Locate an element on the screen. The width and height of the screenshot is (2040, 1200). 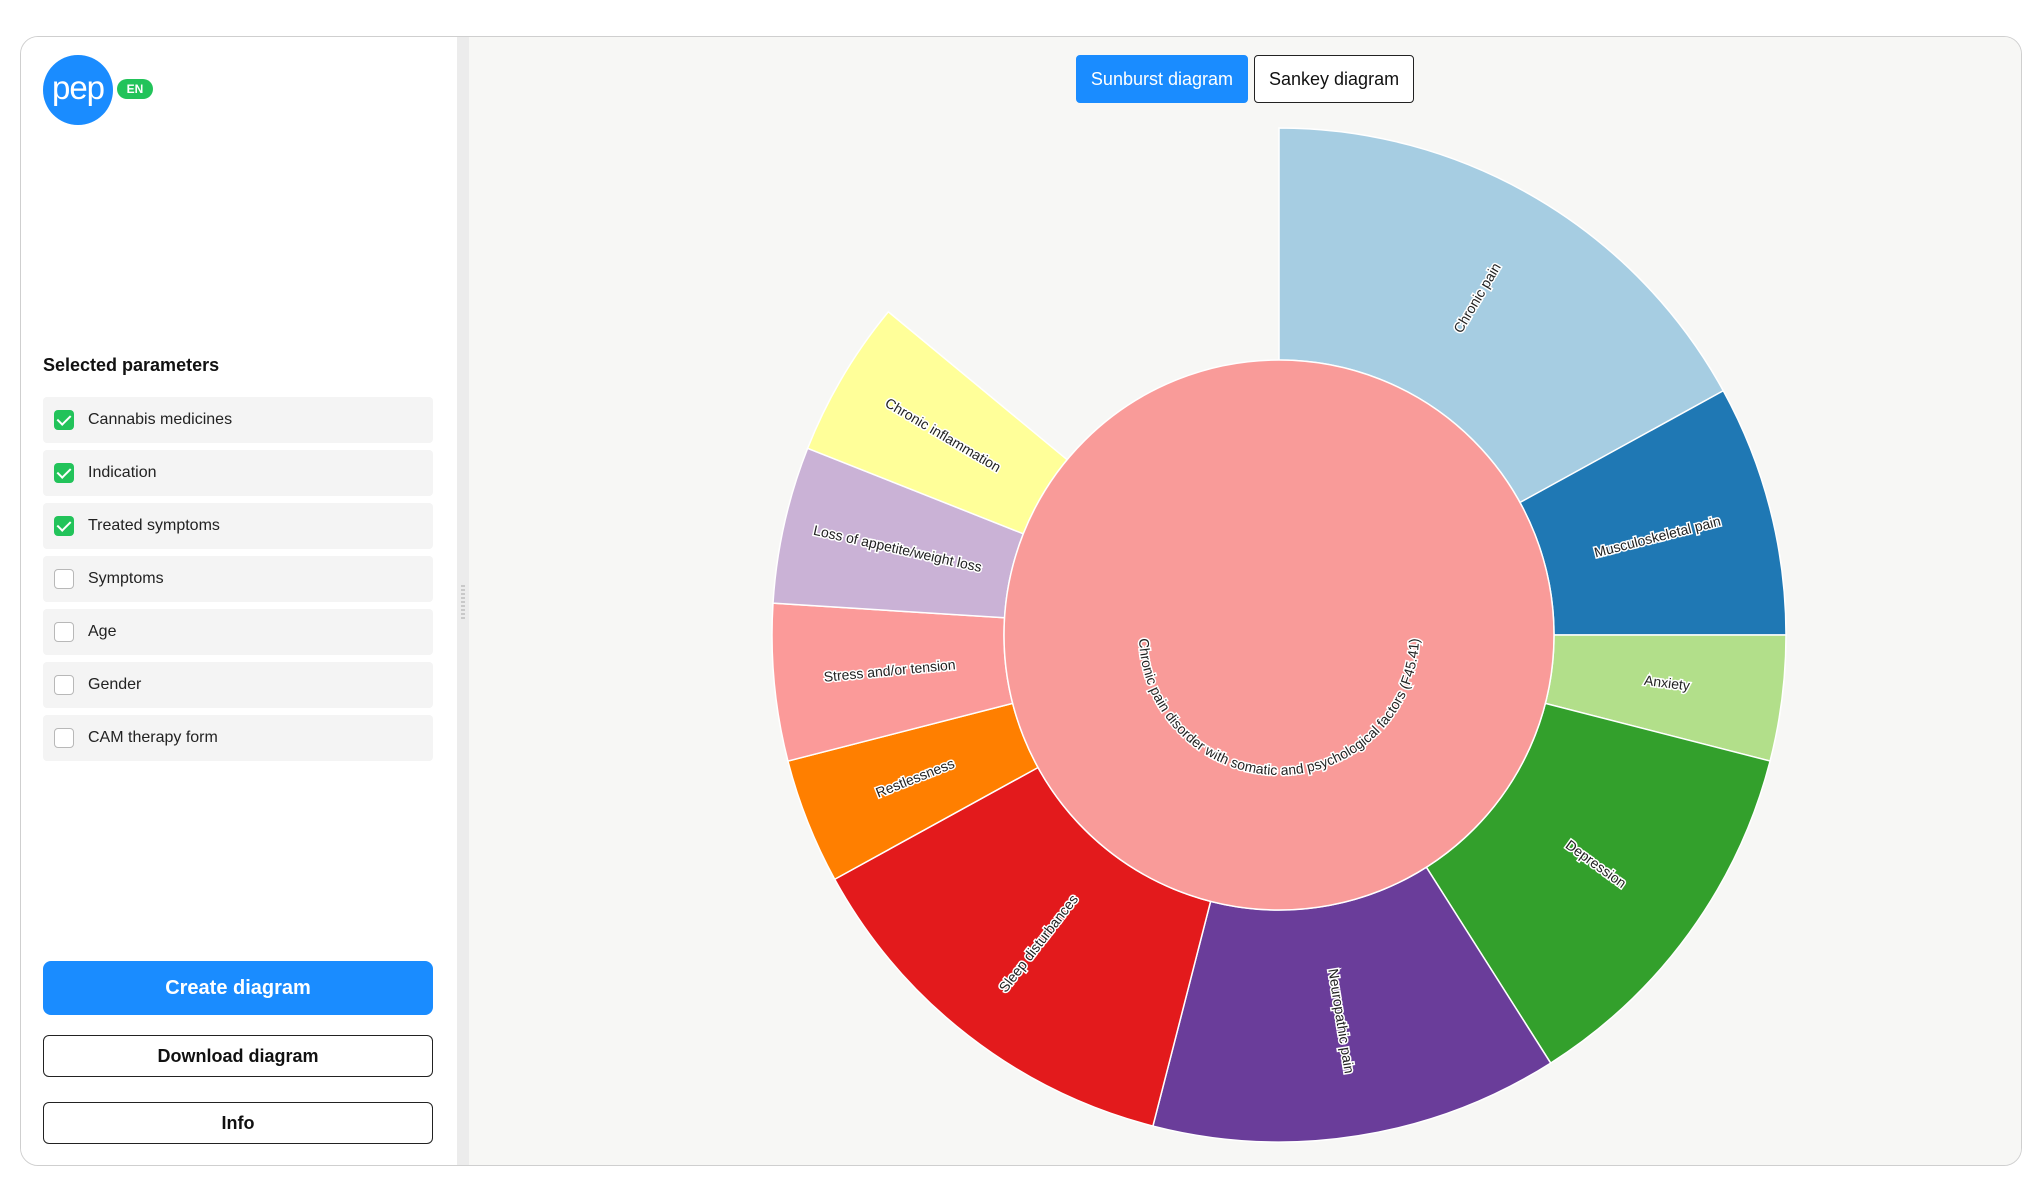
param-label: Symptoms is located at coordinates (126, 578).